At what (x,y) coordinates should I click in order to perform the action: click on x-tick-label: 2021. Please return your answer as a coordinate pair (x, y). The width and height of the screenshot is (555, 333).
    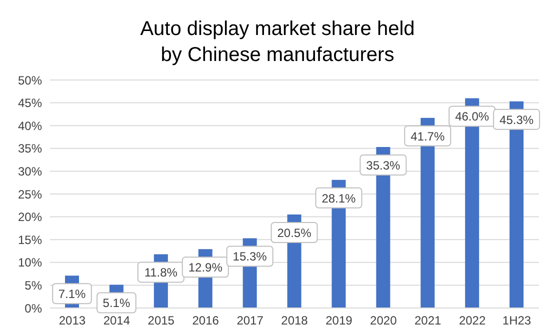
    Looking at the image, I should click on (428, 321).